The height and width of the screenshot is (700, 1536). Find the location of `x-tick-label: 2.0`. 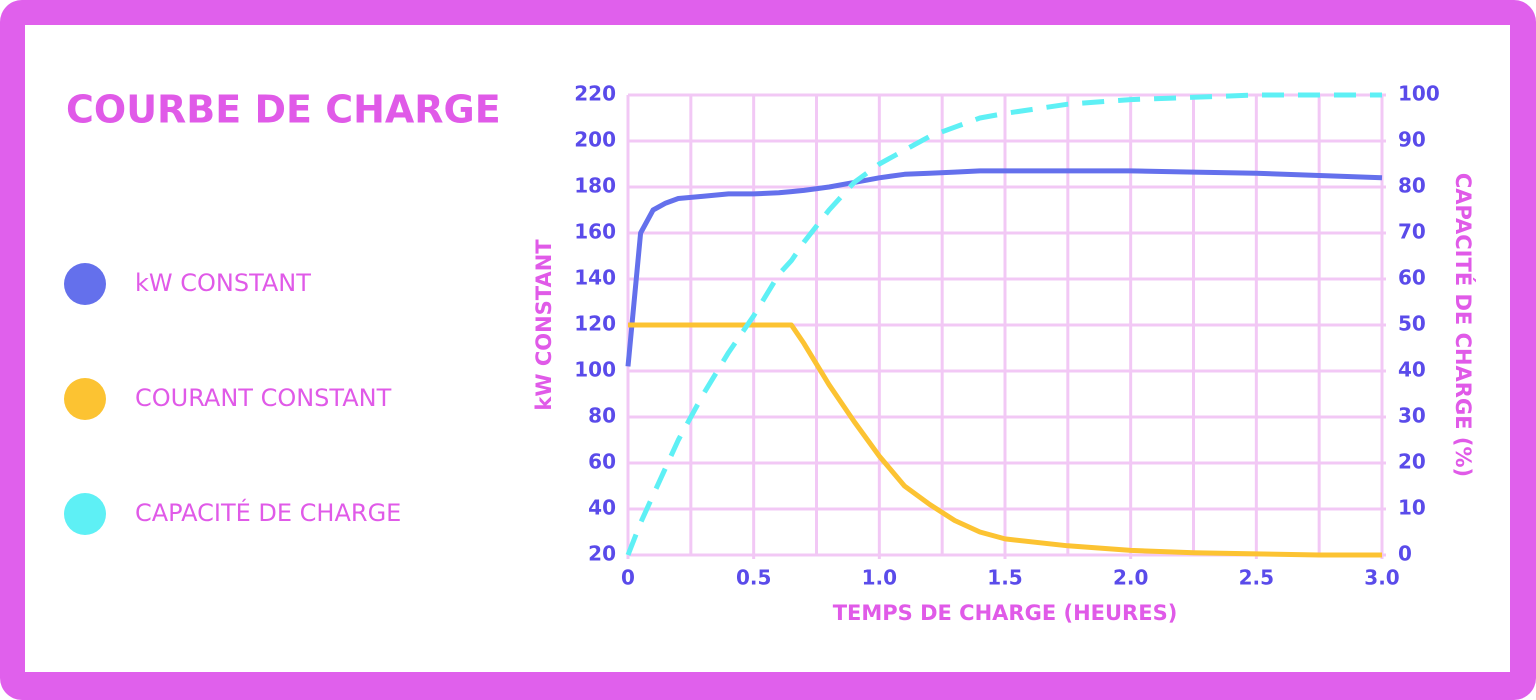

x-tick-label: 2.0 is located at coordinates (1130, 578).